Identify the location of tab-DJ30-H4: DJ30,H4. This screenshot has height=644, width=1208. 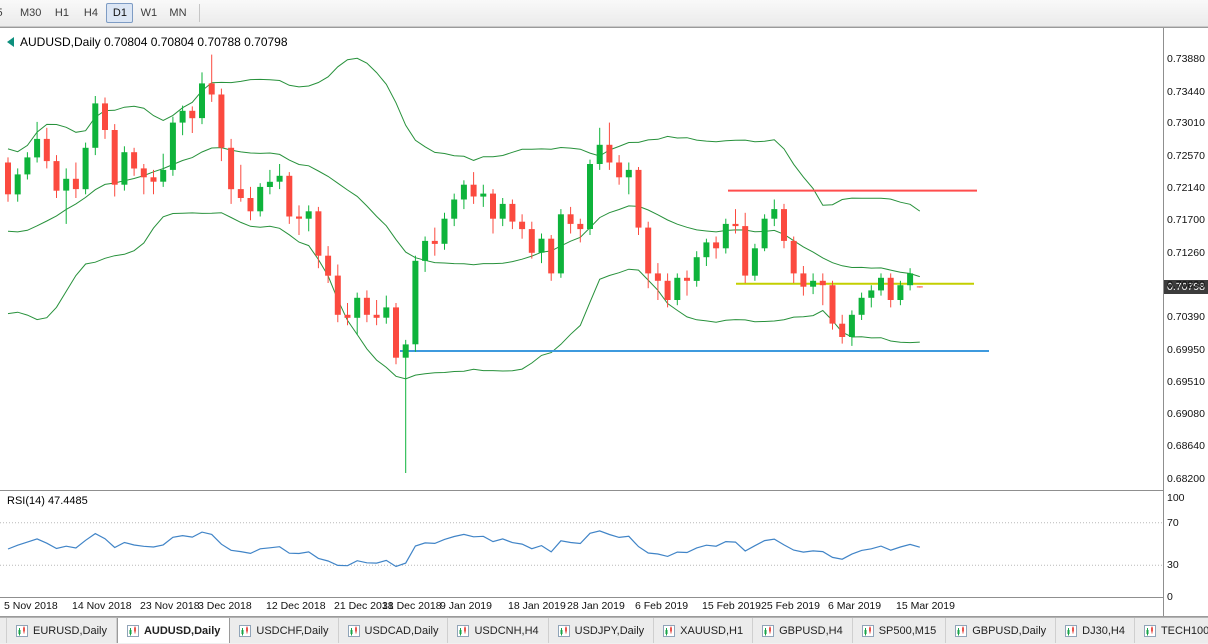
(1095, 630).